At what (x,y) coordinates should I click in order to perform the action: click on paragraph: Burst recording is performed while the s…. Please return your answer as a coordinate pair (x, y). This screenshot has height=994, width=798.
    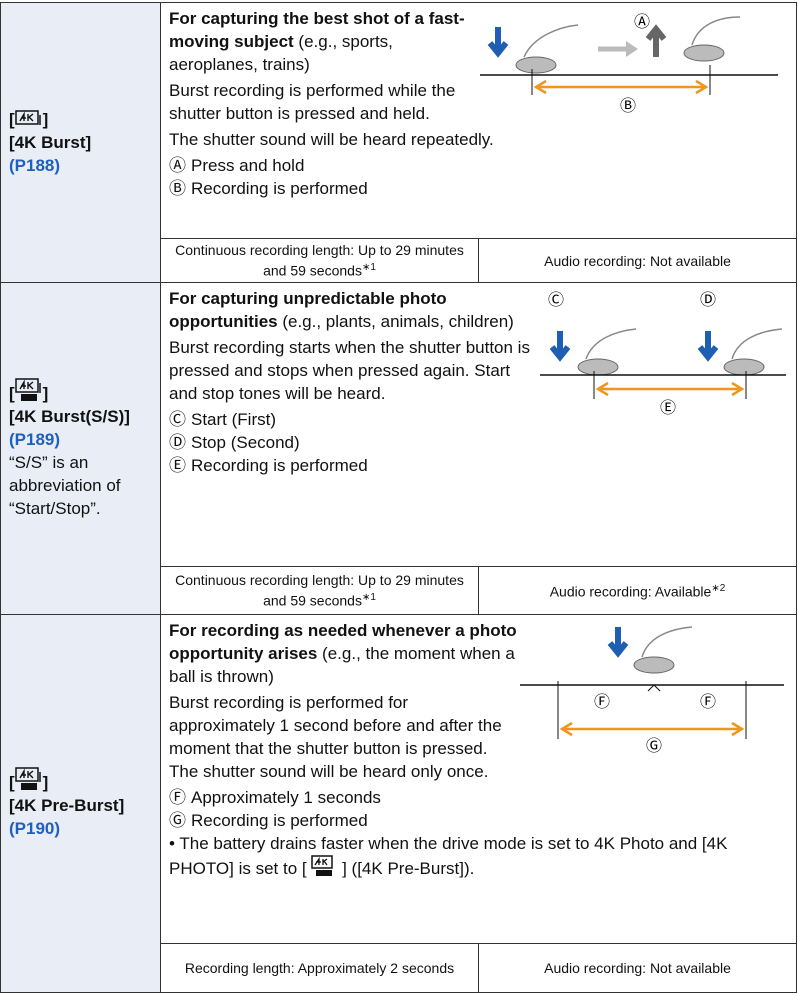
    Looking at the image, I should click on (312, 102).